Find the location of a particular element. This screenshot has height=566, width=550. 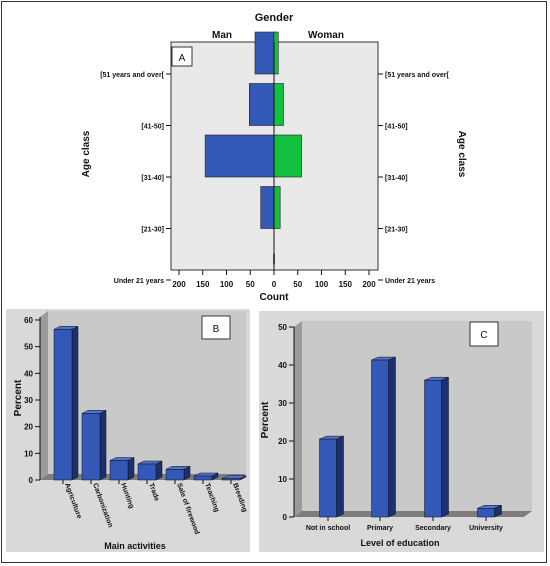

panel-label-c: C is located at coordinates (483, 335).